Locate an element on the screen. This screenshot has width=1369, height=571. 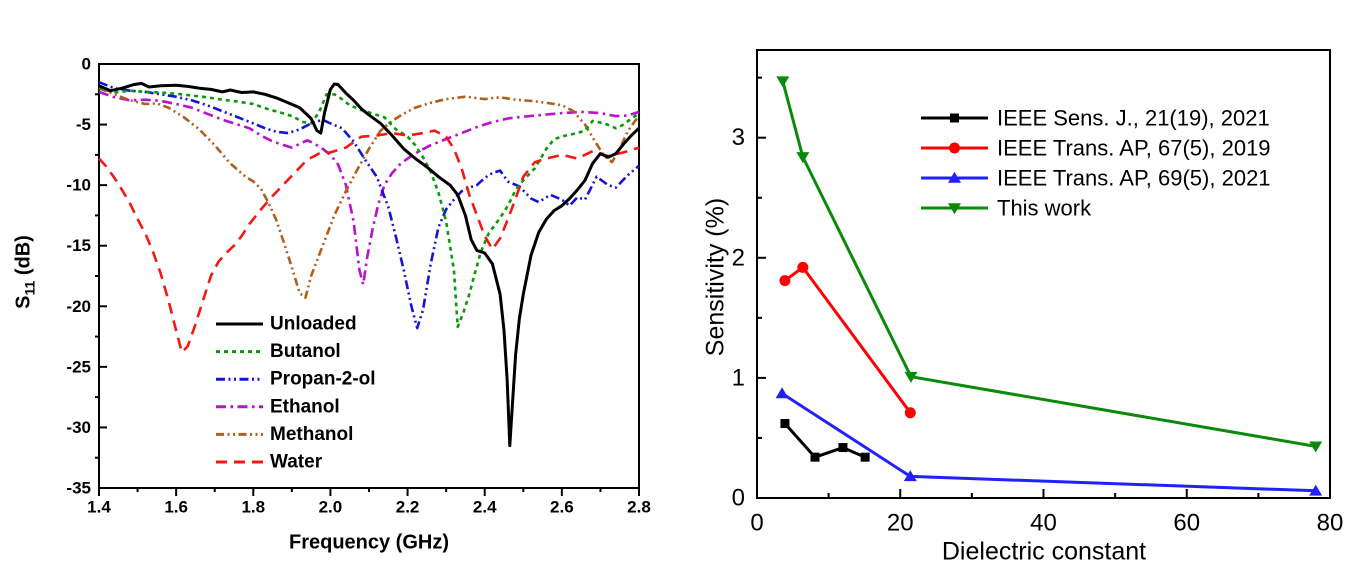
legend-label: Propan-2-ol is located at coordinates (323, 379).